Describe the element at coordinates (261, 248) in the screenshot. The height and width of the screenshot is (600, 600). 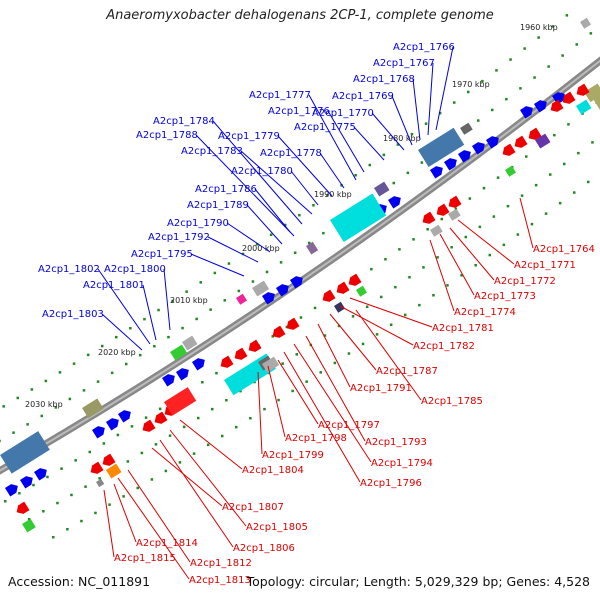
I see `kbp-tick-label: 2000 kbp` at that location.